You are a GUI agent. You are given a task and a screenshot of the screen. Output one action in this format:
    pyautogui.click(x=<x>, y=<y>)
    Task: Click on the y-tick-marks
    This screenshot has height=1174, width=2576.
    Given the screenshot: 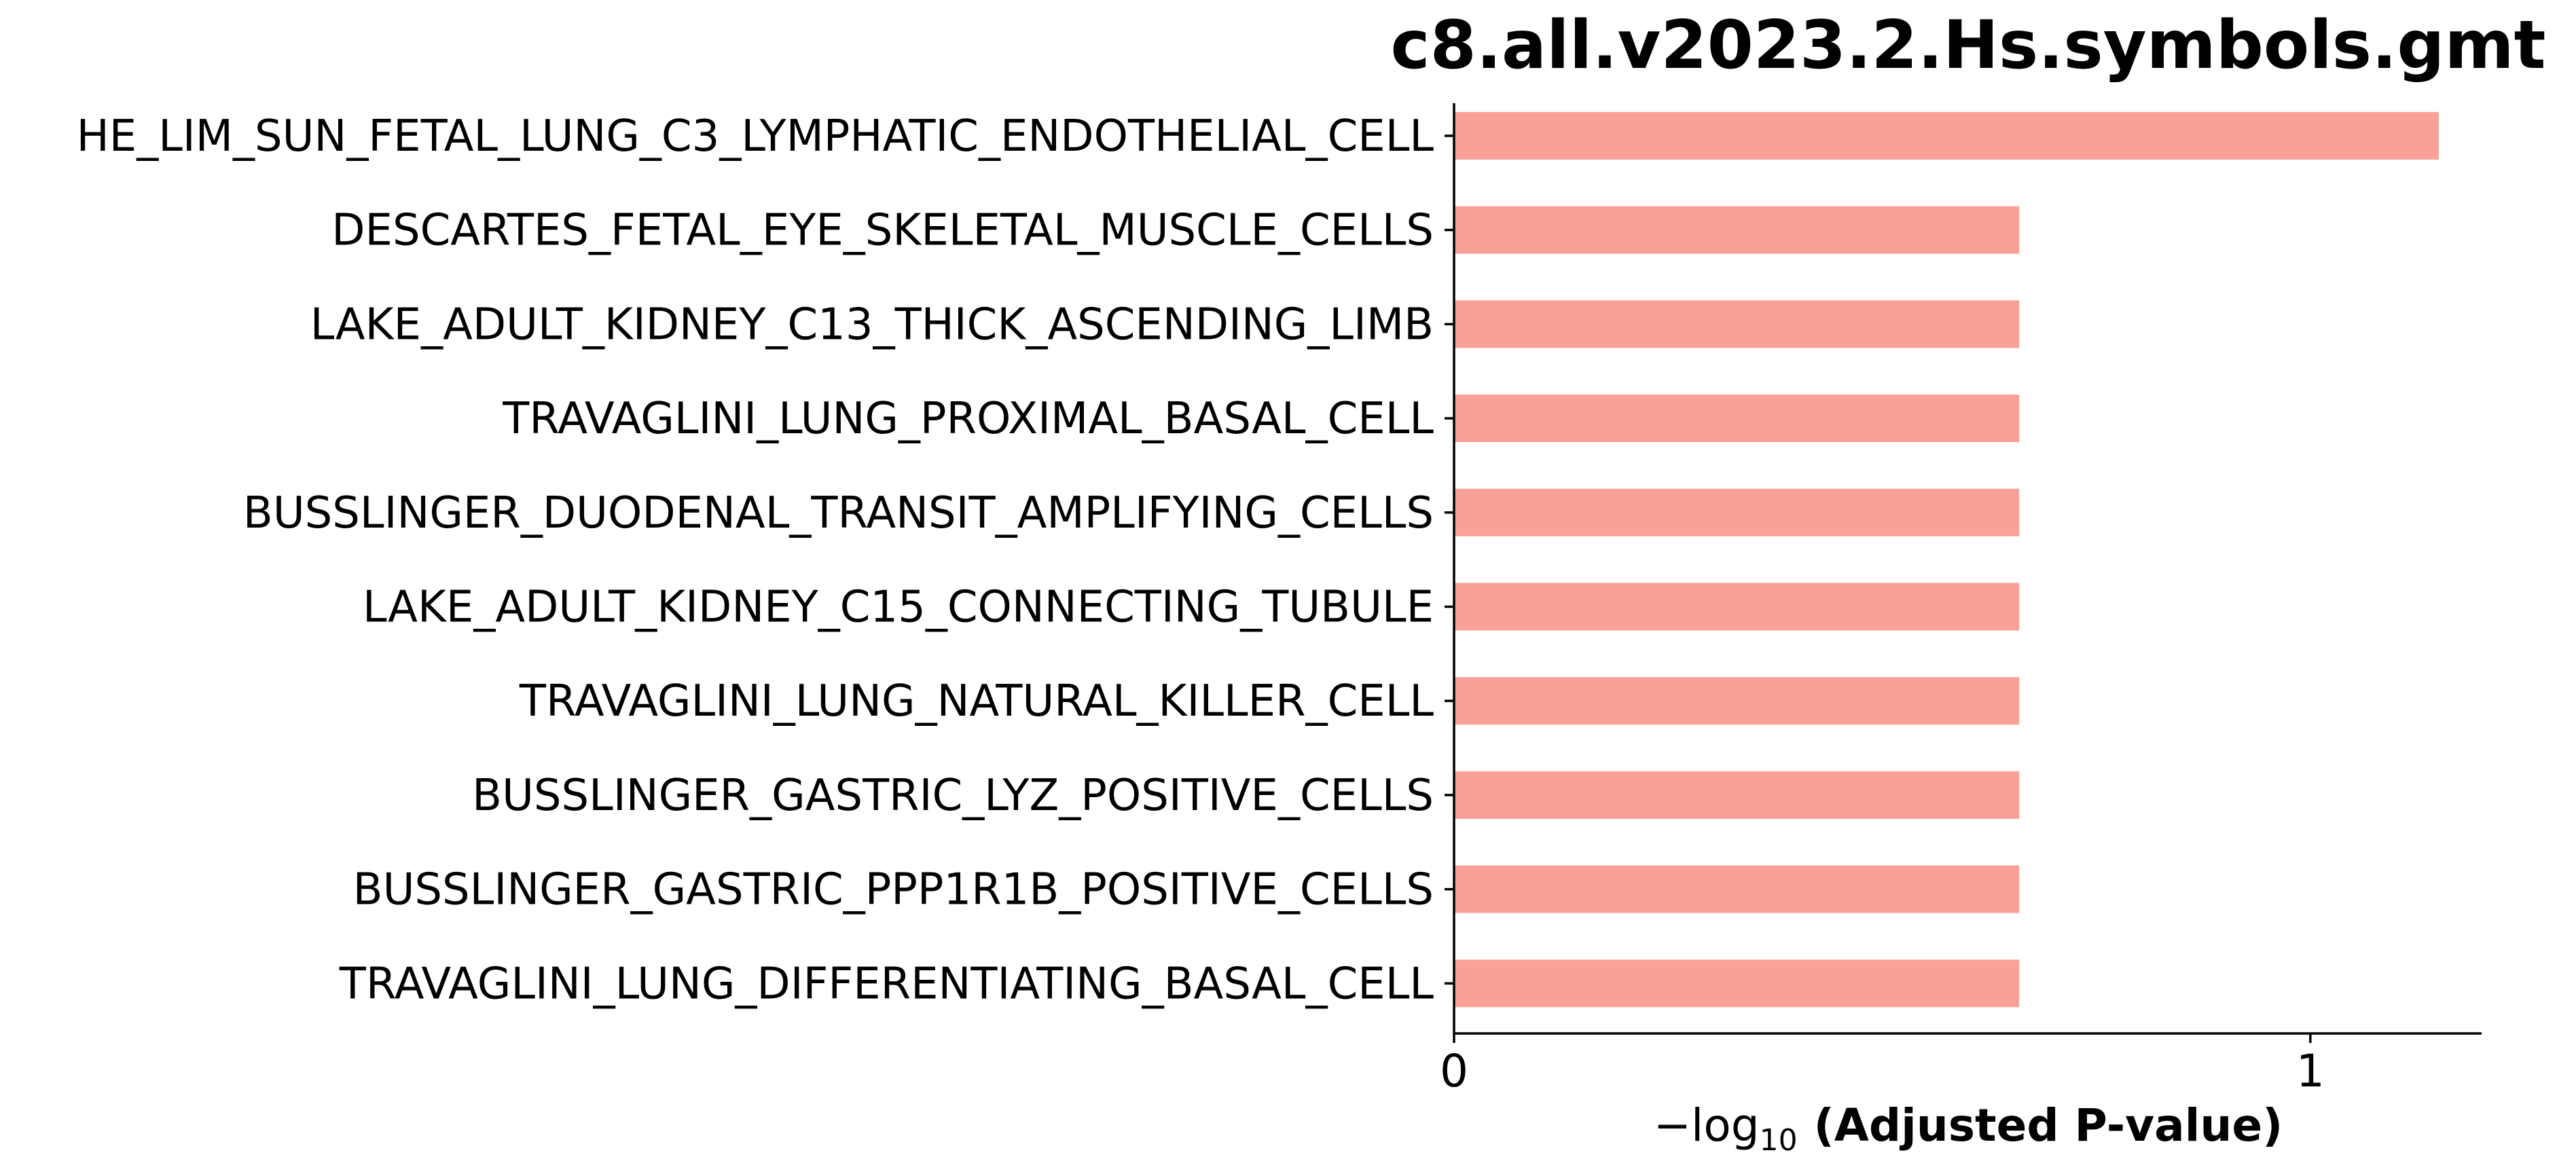 What is the action you would take?
    pyautogui.click(x=1449, y=560)
    